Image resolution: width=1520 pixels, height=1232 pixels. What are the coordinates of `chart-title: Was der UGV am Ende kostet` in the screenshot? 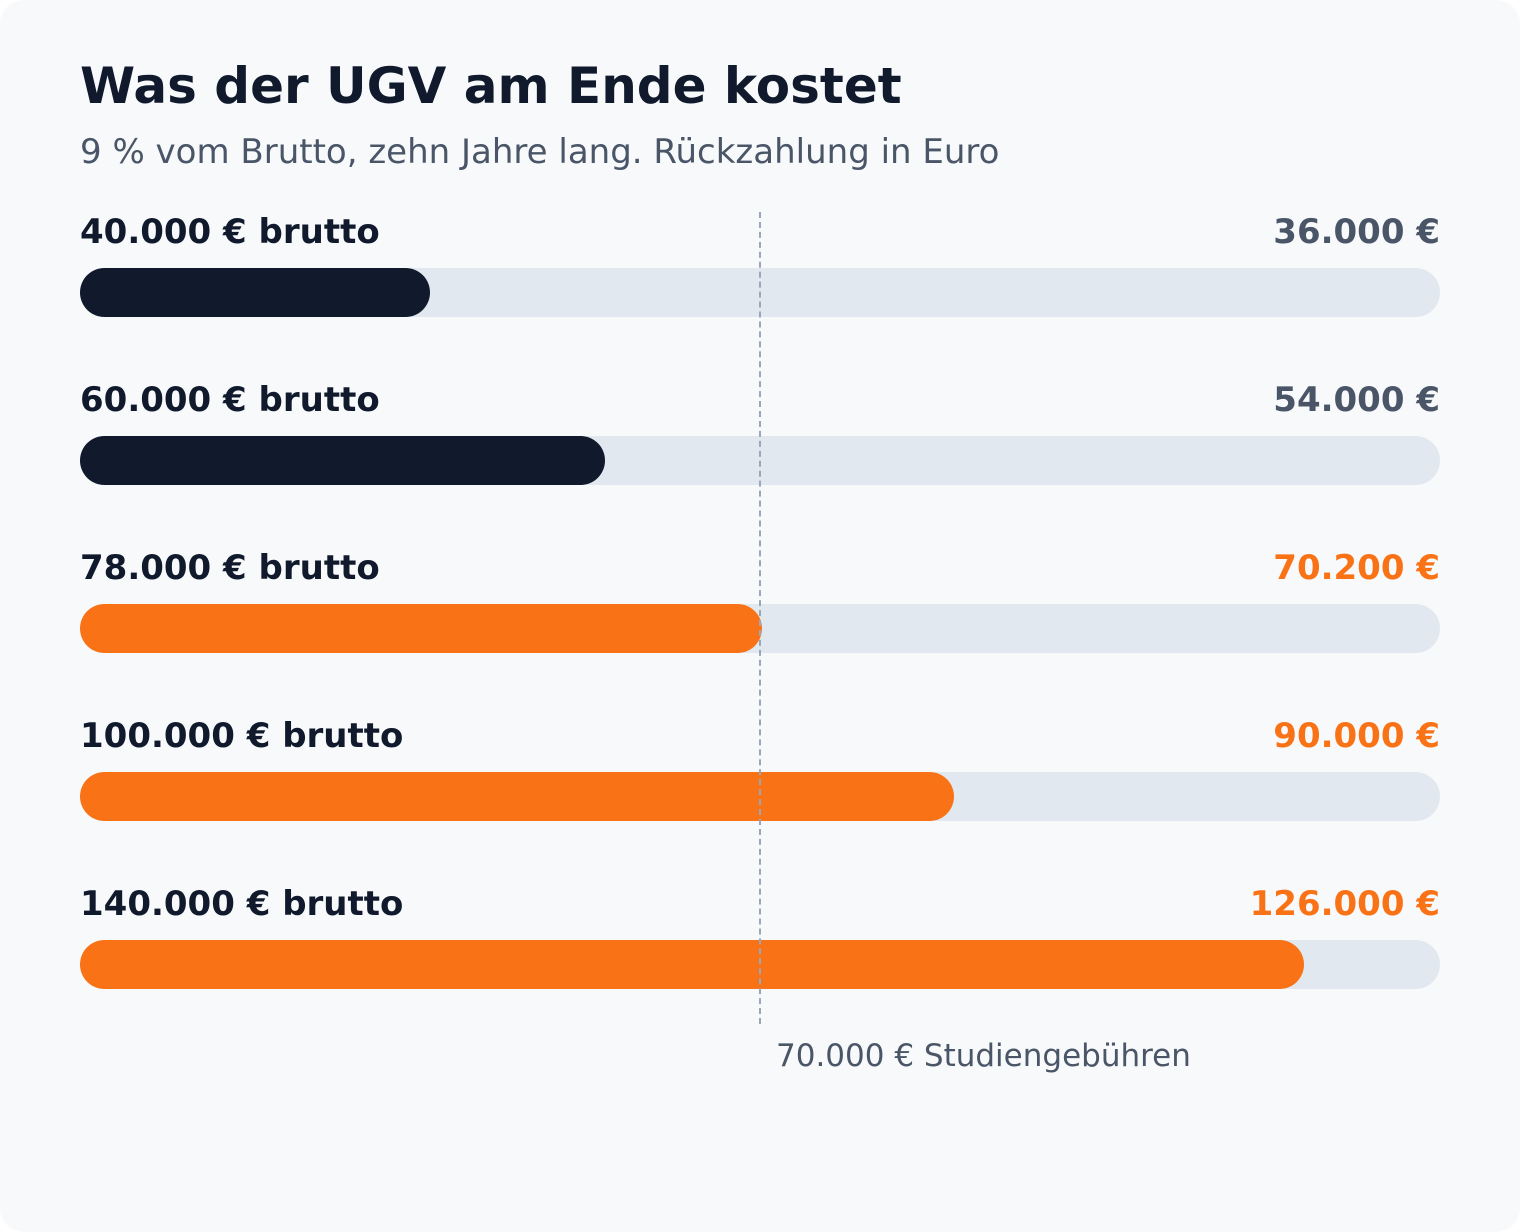 It's located at (491, 86).